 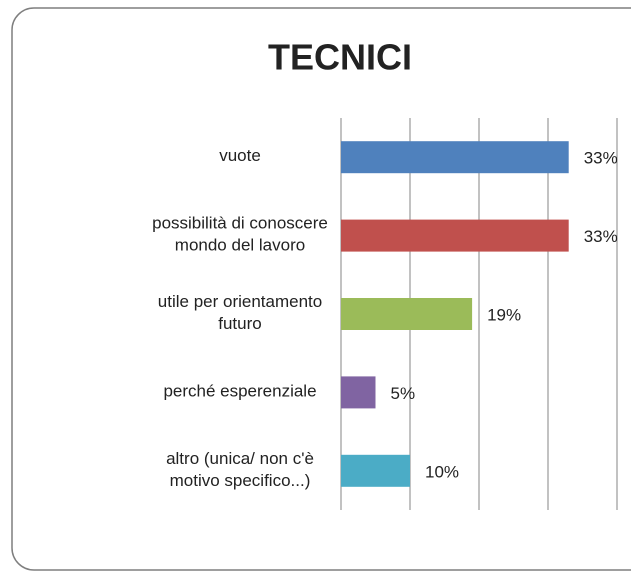 What do you see at coordinates (240, 156) in the screenshot?
I see `y-tick-label: vuote` at bounding box center [240, 156].